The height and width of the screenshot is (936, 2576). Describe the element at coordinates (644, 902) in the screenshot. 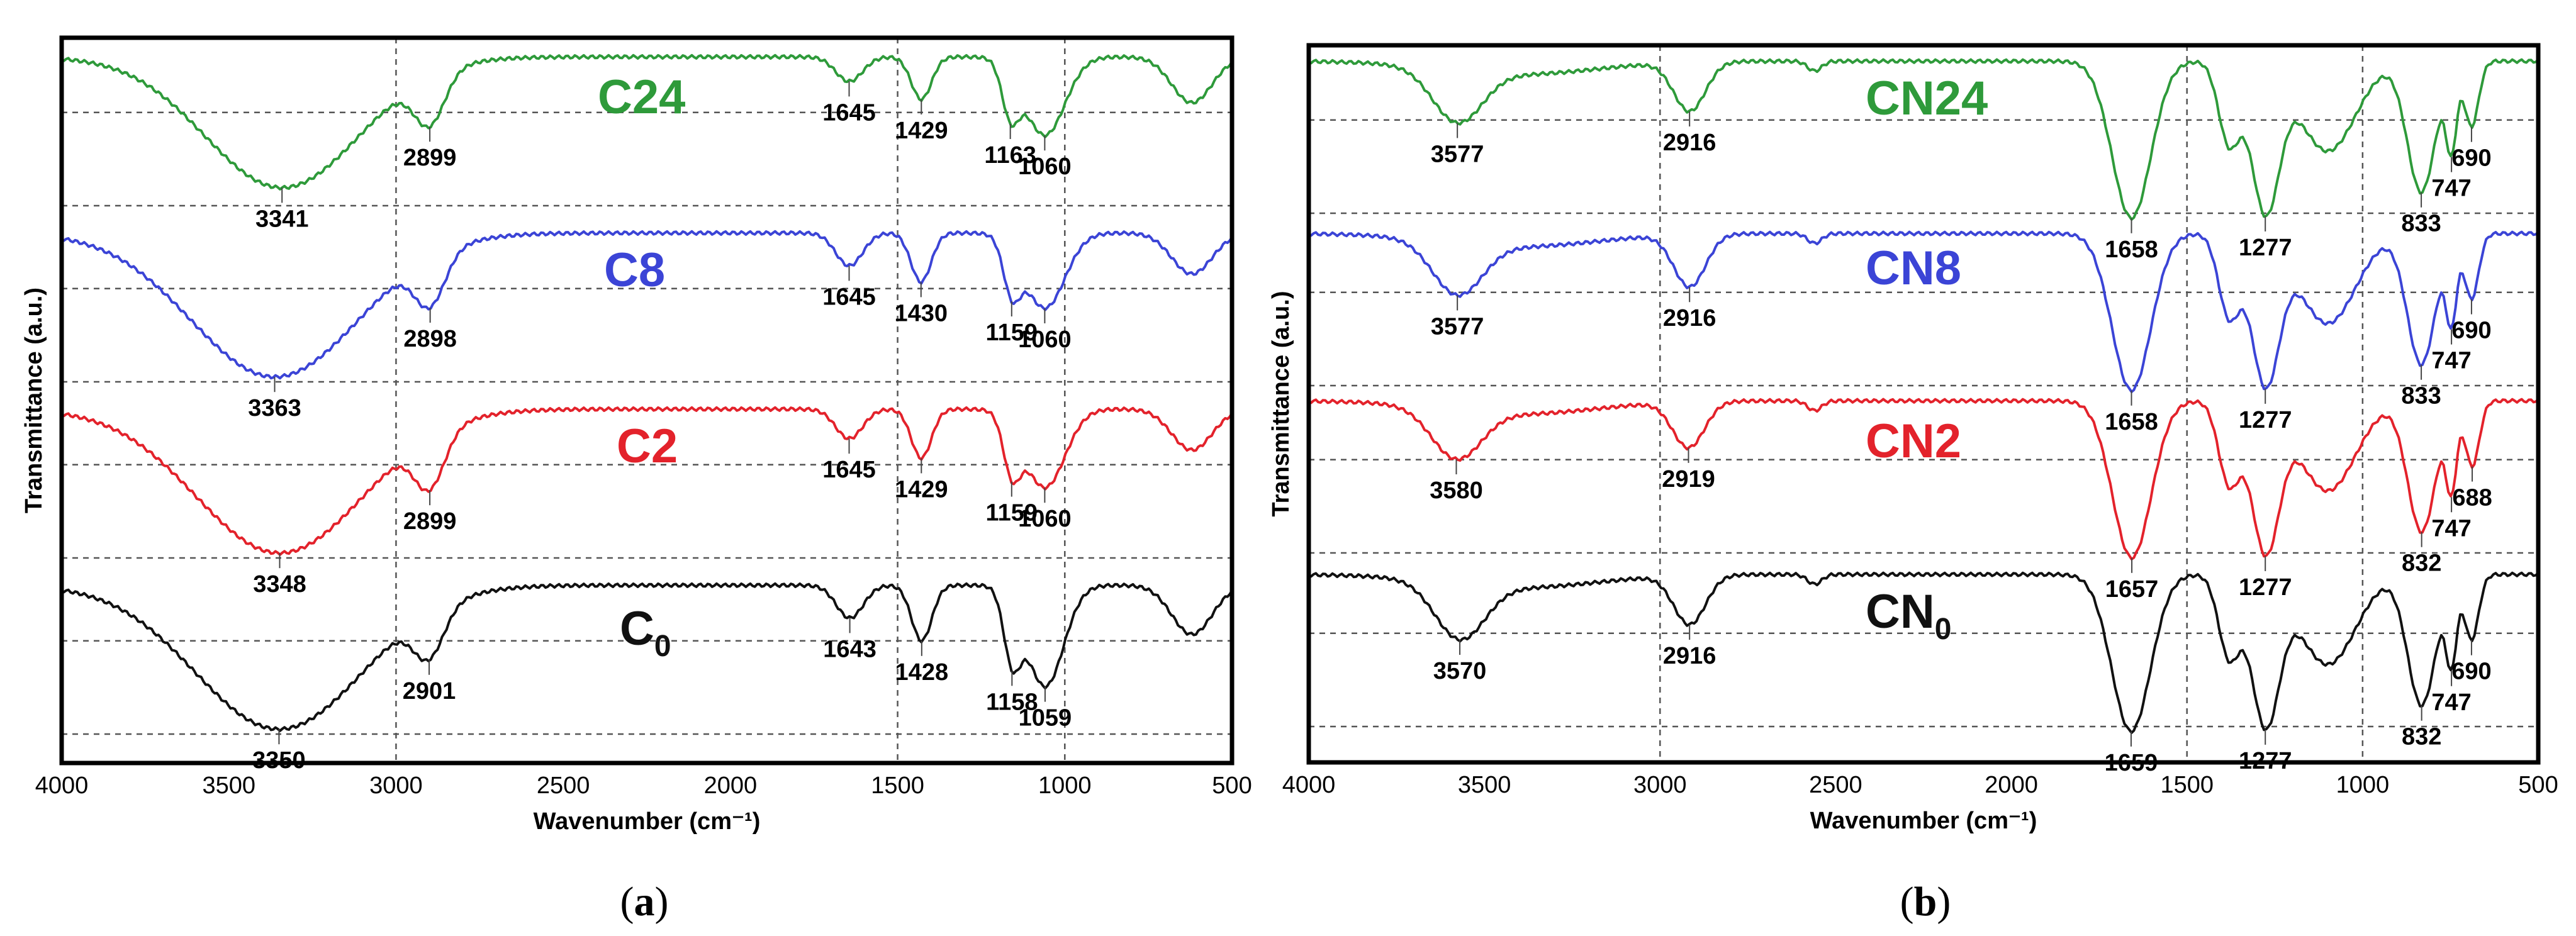

I see `caption-letter: a` at that location.